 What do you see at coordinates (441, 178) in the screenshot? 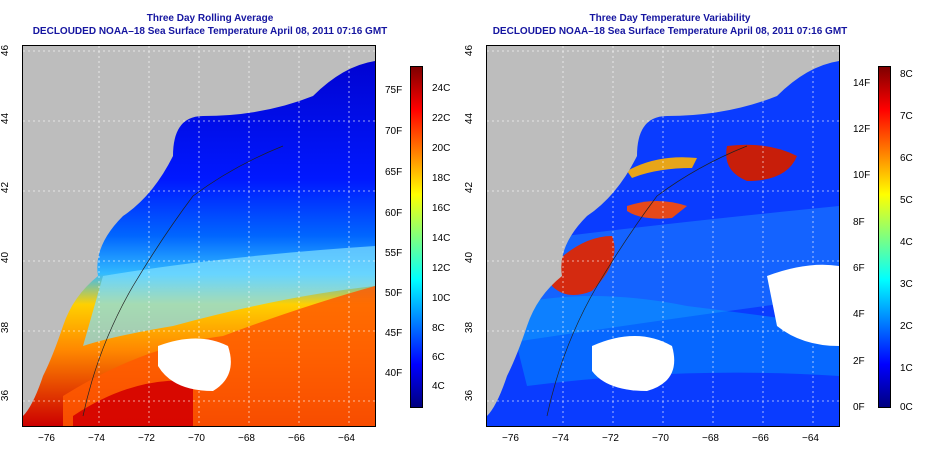
I see `colorbar-label: 18C` at bounding box center [441, 178].